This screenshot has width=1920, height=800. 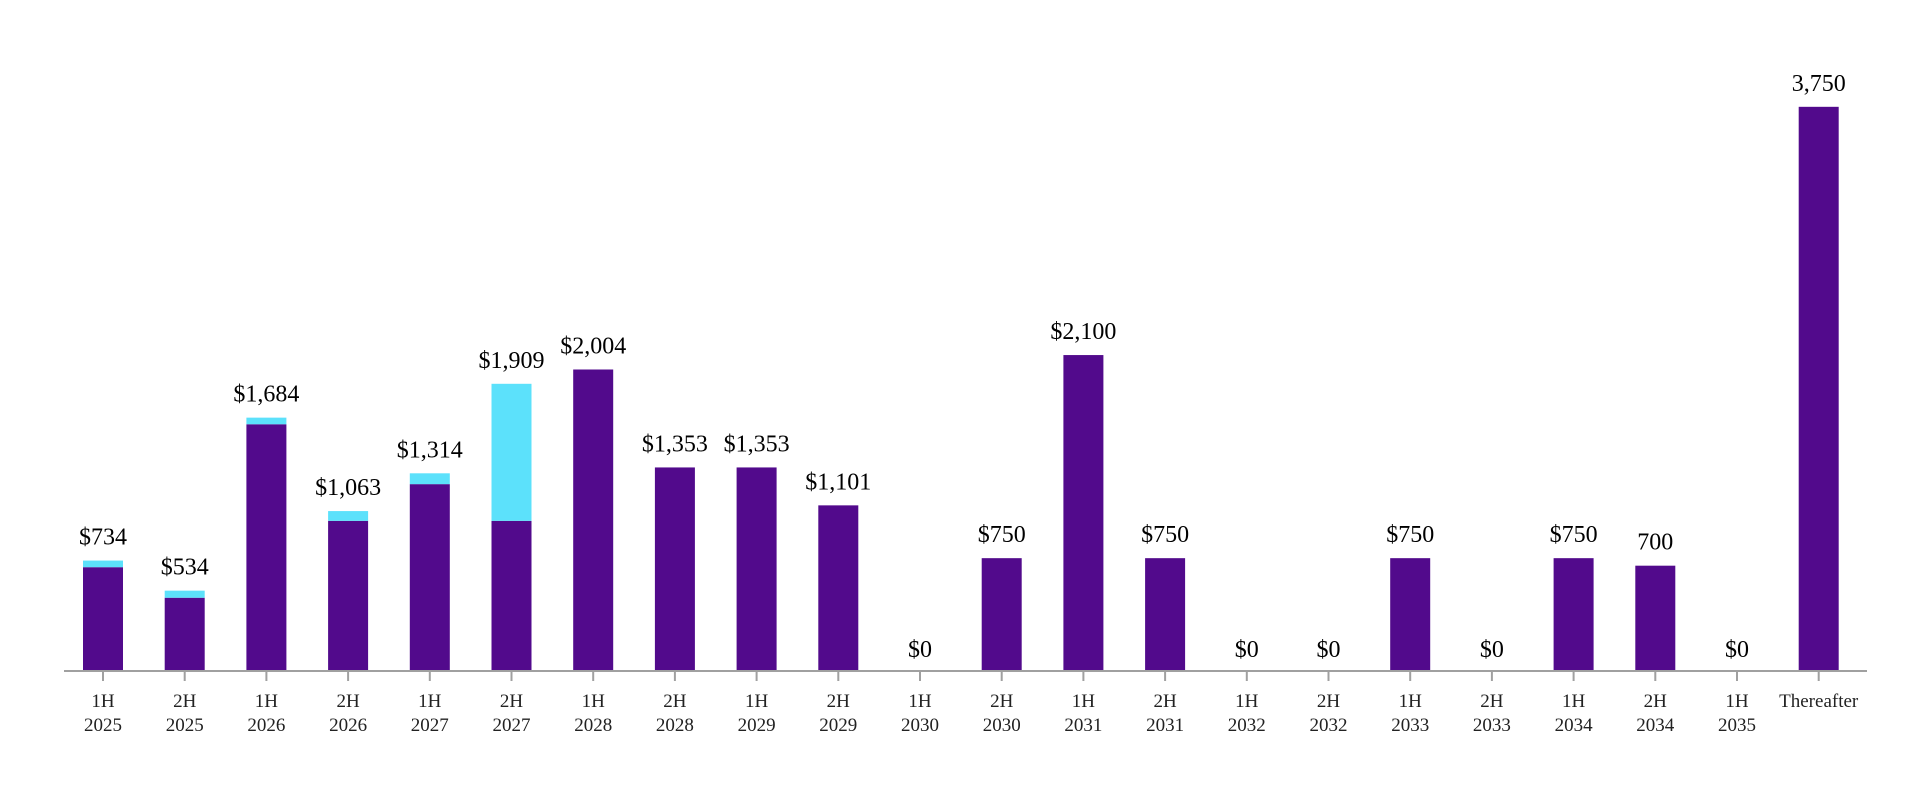 What do you see at coordinates (430, 450) in the screenshot?
I see `data-label: $1,314` at bounding box center [430, 450].